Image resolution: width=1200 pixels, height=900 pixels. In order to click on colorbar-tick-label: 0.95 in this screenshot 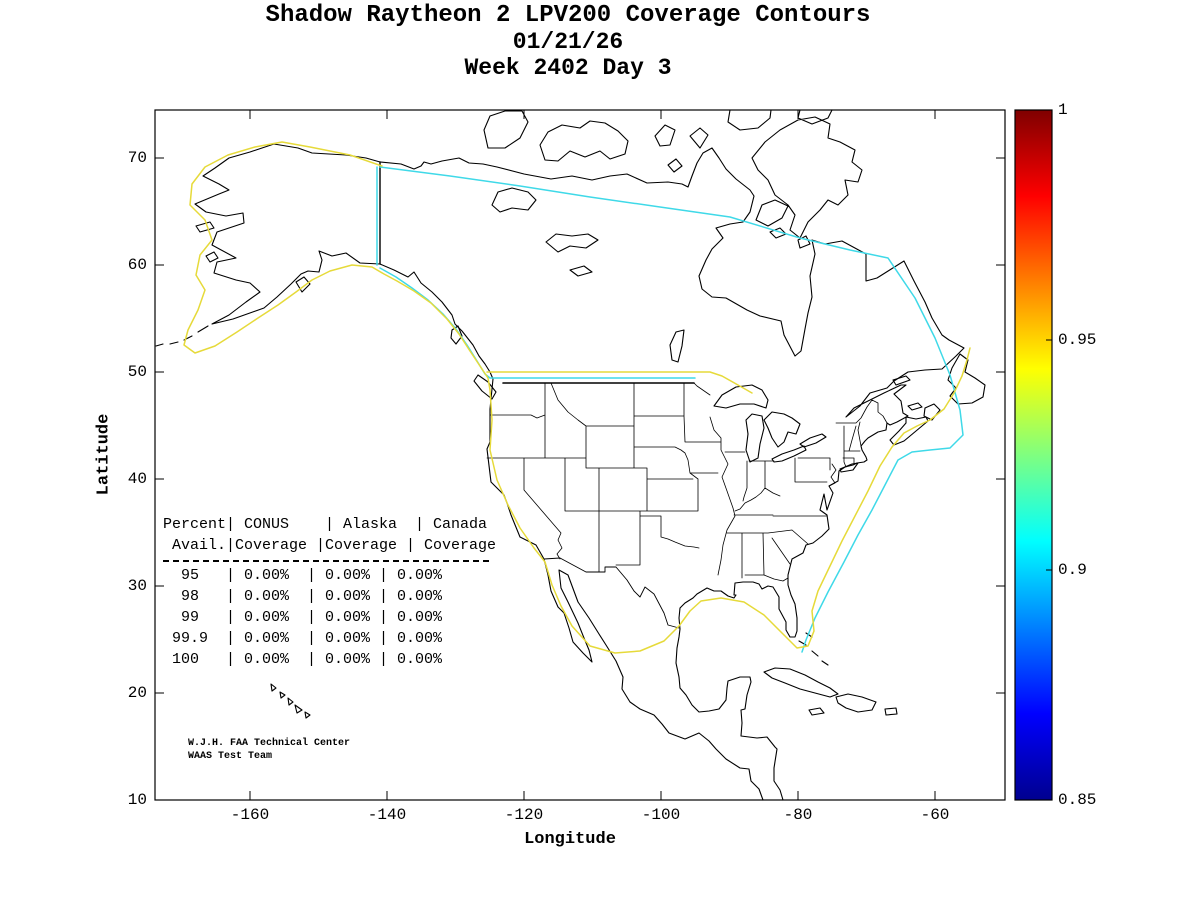, I will do `click(1077, 340)`.